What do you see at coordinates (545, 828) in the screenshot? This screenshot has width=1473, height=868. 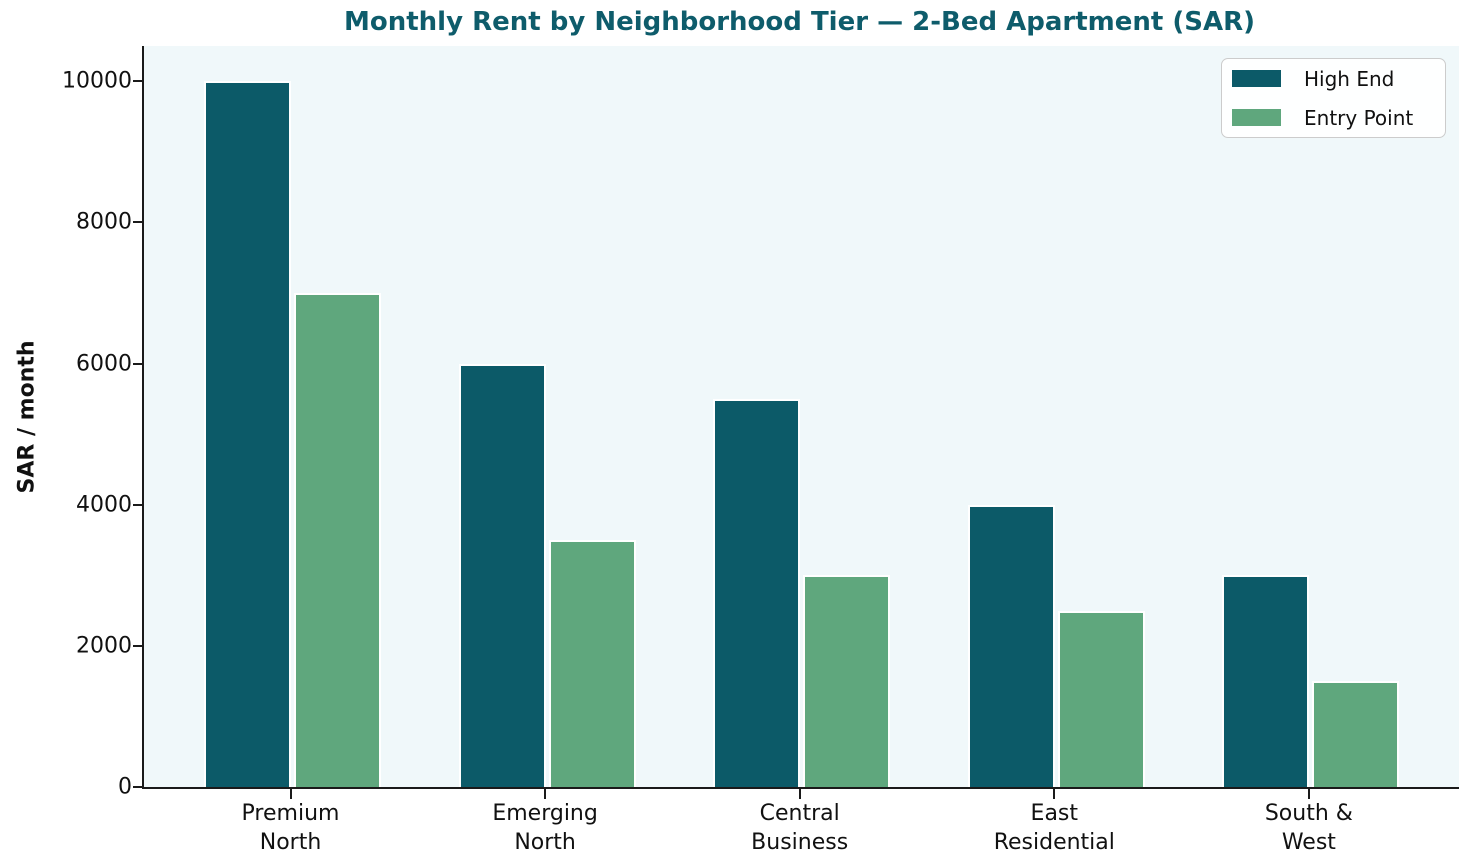 I see `x-tick-label: Emerging North` at bounding box center [545, 828].